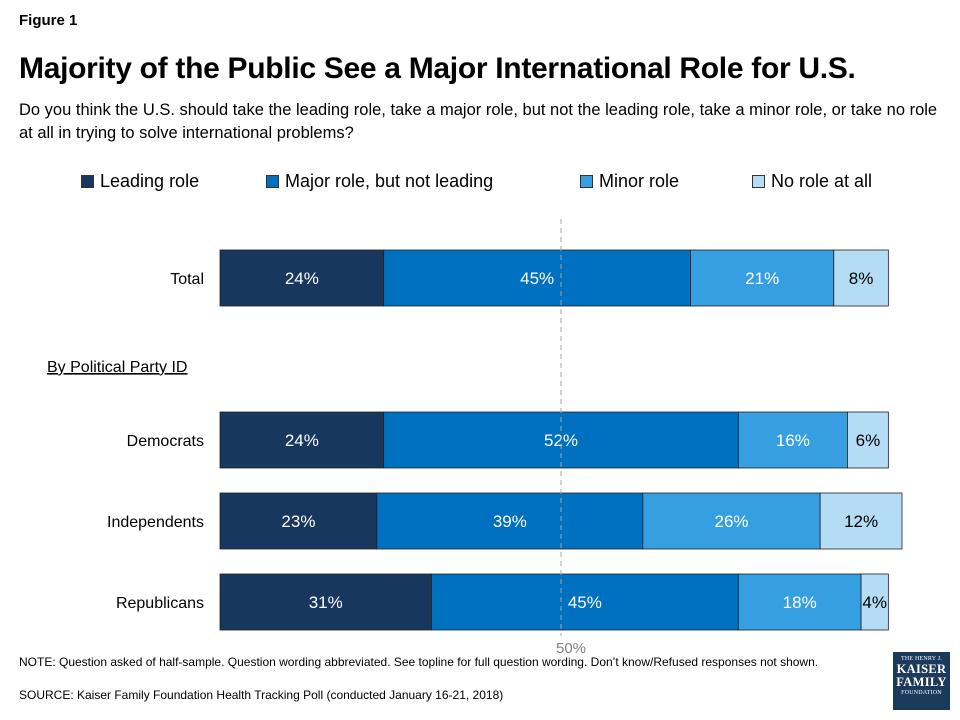  Describe the element at coordinates (48, 20) in the screenshot. I see `figure-label: Figure 1` at that location.